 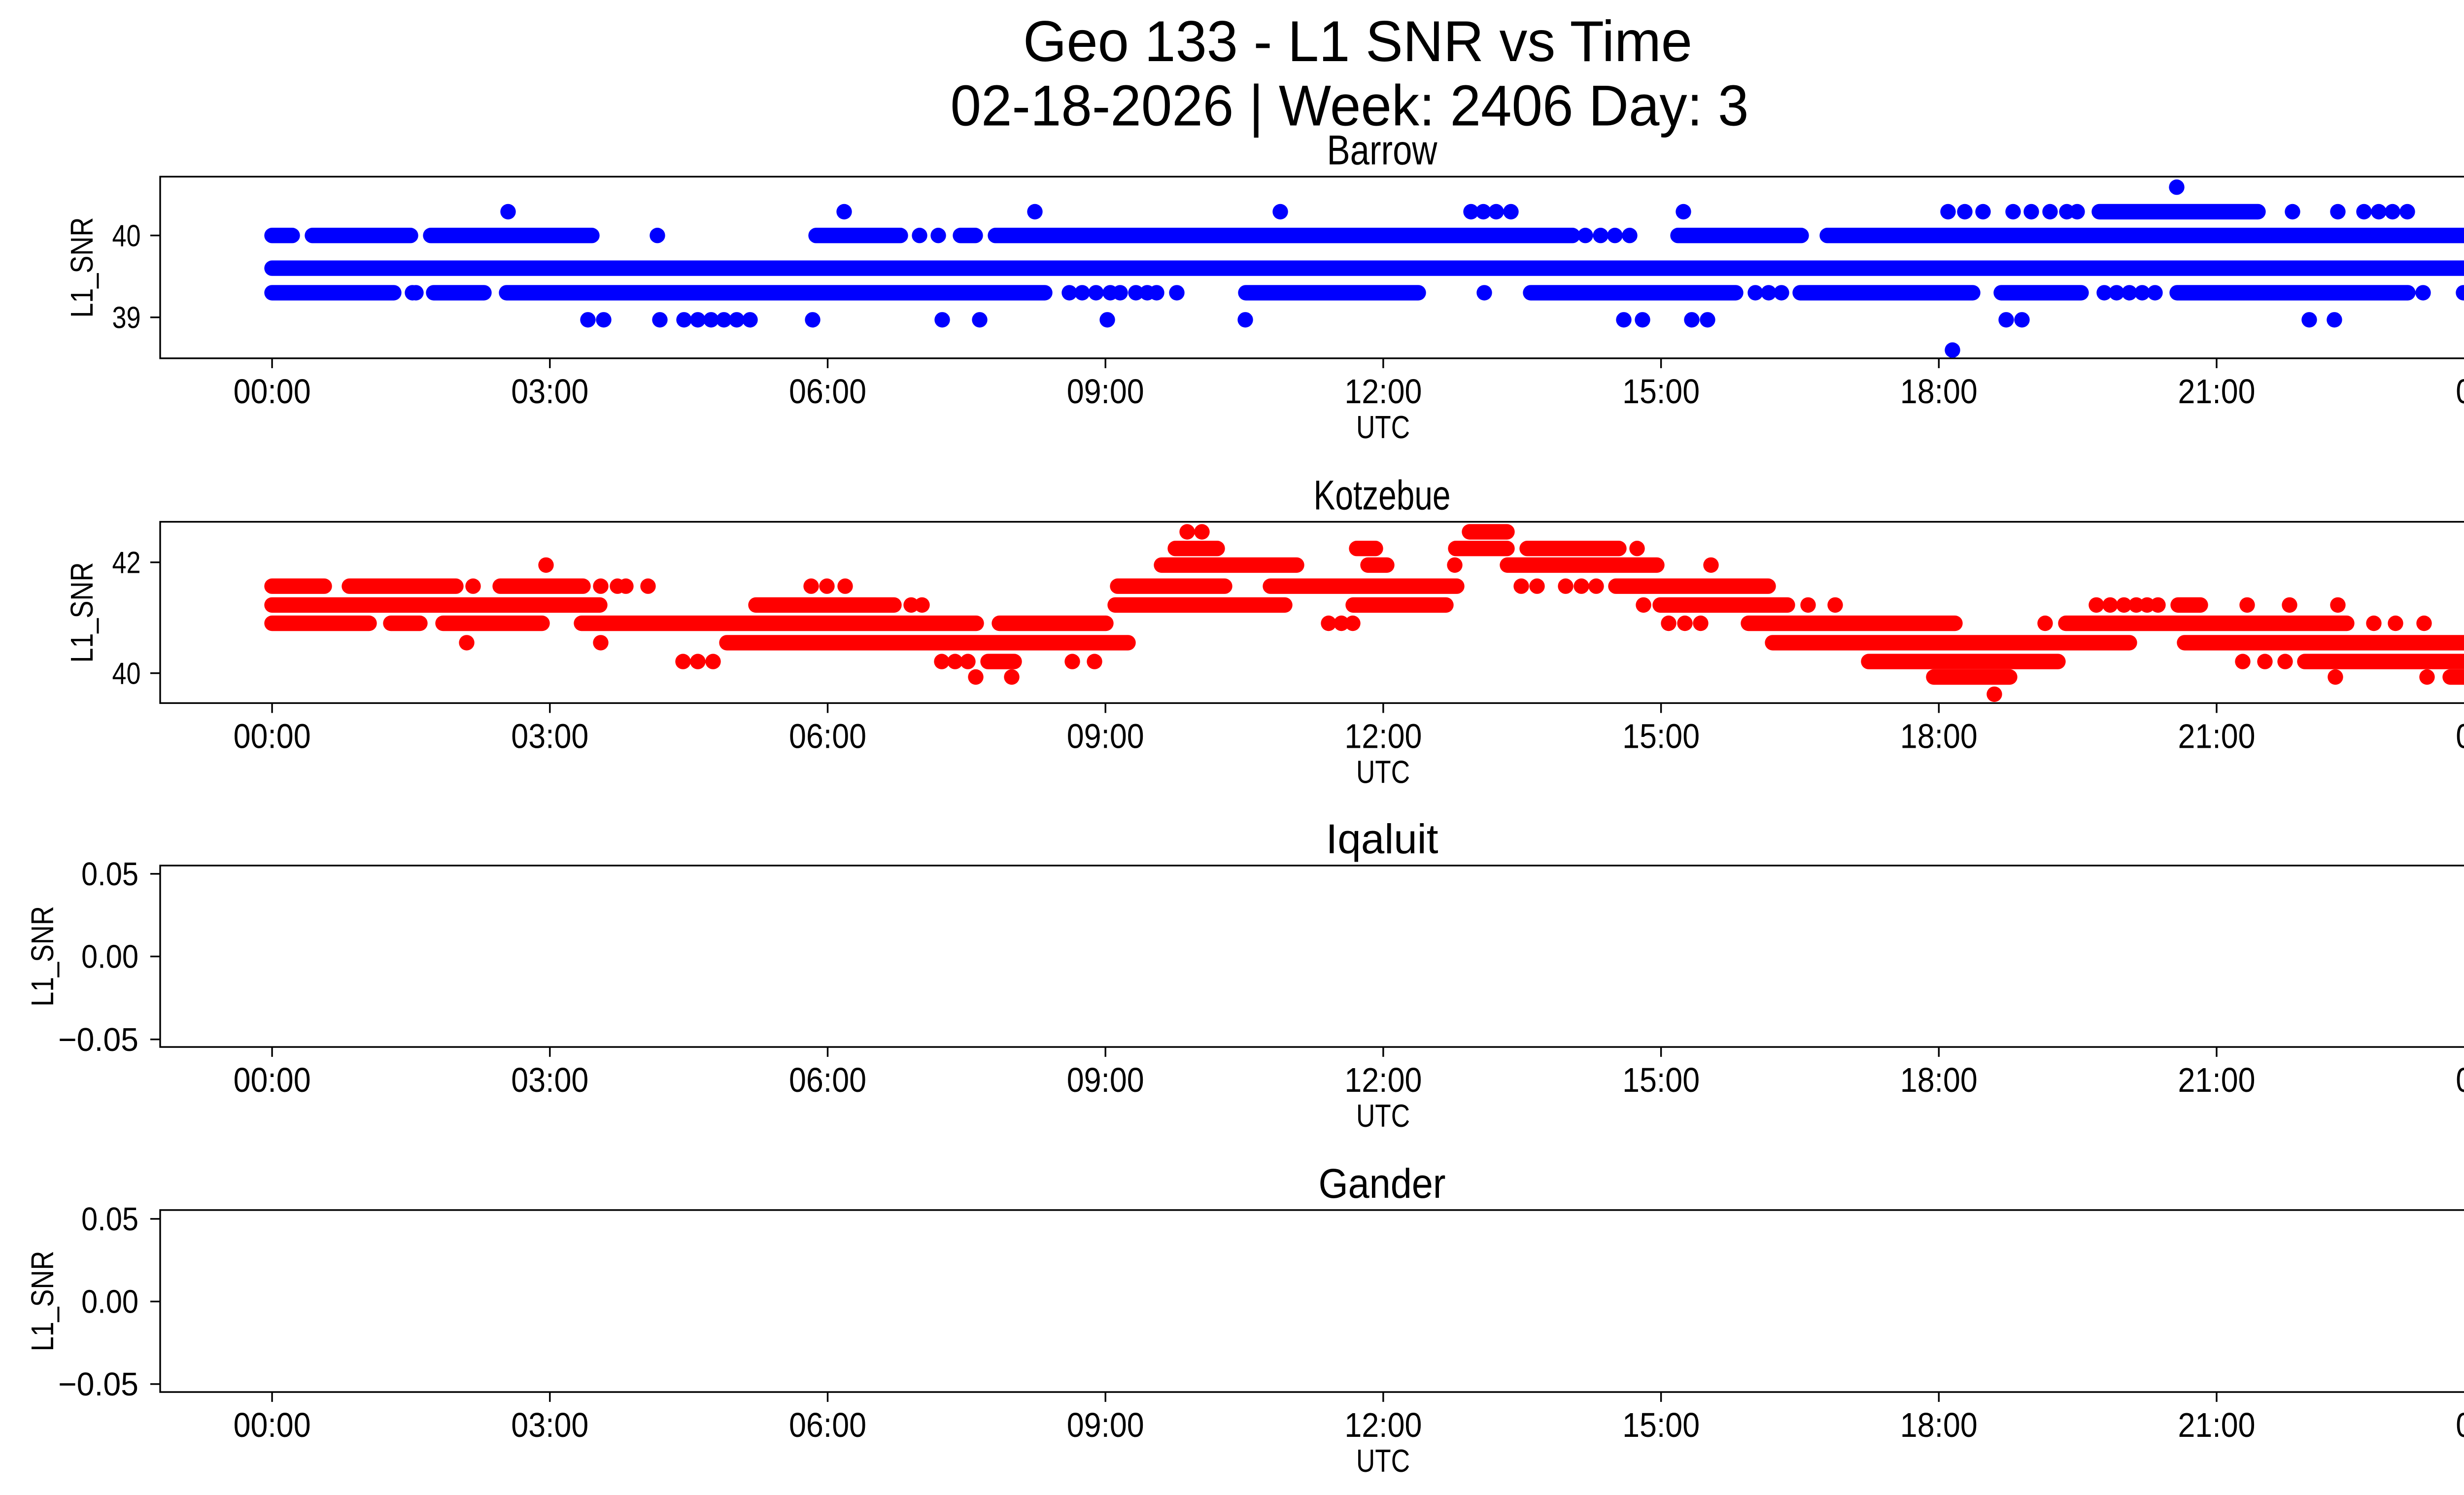 What do you see at coordinates (1382, 1183) in the screenshot?
I see `svg-text: Gander` at bounding box center [1382, 1183].